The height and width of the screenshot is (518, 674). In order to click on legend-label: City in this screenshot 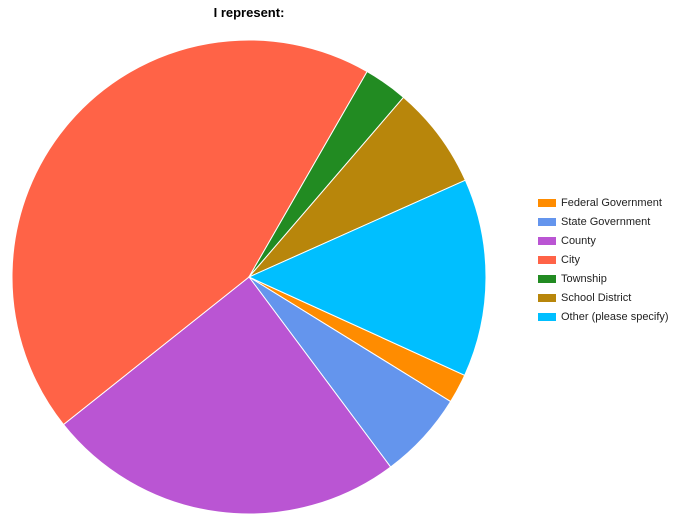, I will do `click(570, 259)`.